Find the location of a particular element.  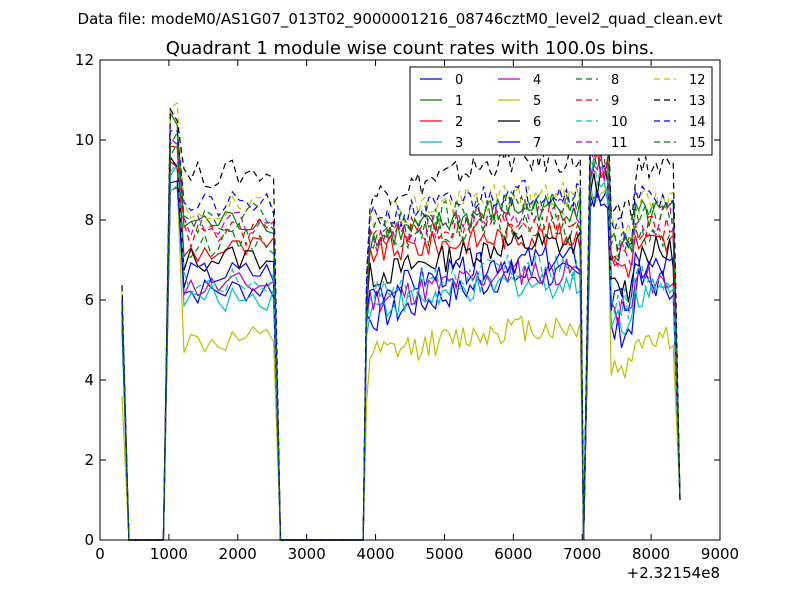

legend-label: 8 is located at coordinates (615, 80).